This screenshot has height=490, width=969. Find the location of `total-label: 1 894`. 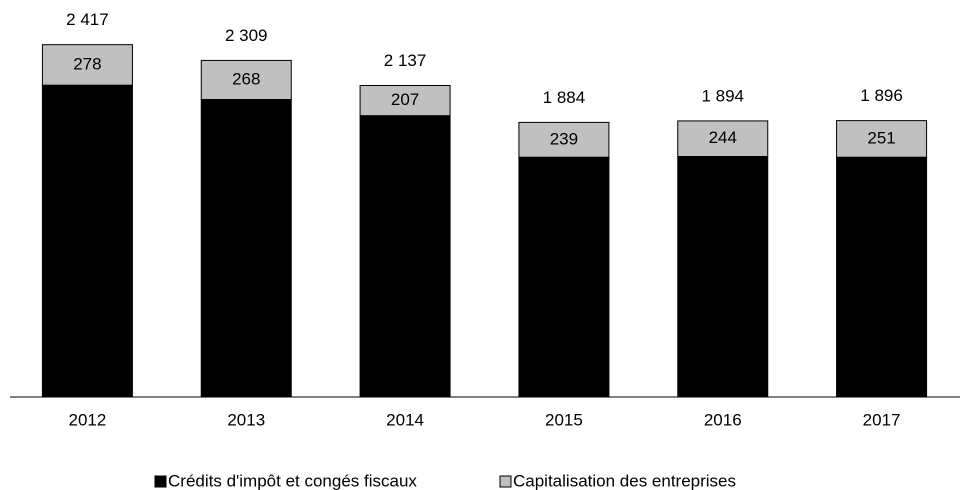

total-label: 1 894 is located at coordinates (722, 95).